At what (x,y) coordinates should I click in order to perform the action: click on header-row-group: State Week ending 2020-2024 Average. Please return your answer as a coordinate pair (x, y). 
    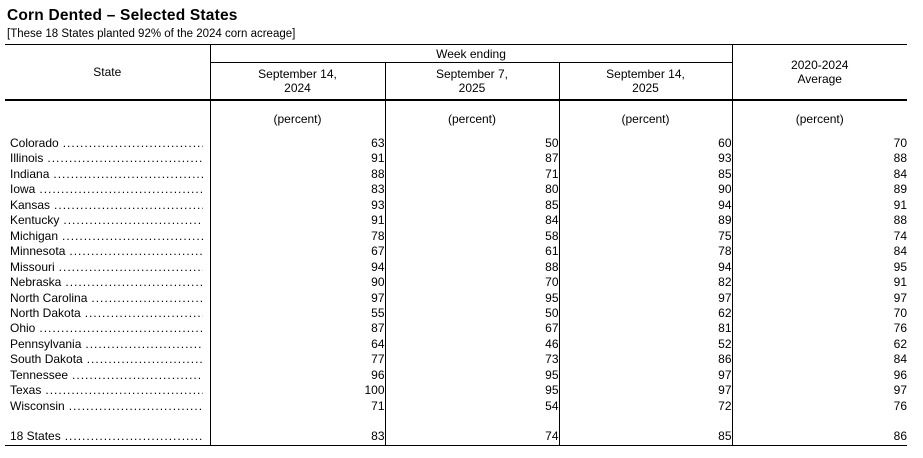
    Looking at the image, I should click on (456, 72).